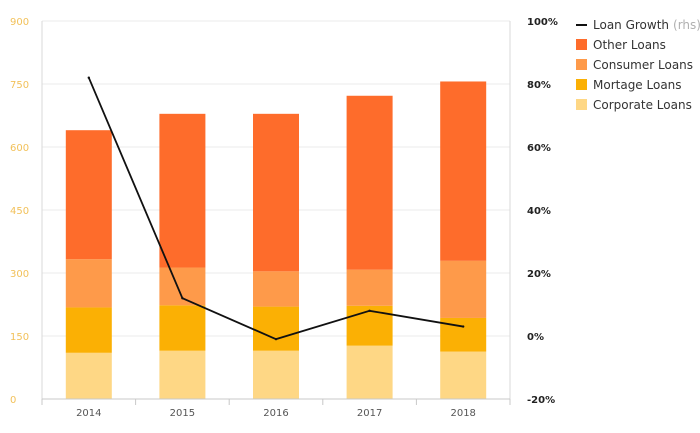 Image resolution: width=700 pixels, height=433 pixels. I want to click on y-left-tick-label: 450, so click(19, 211).